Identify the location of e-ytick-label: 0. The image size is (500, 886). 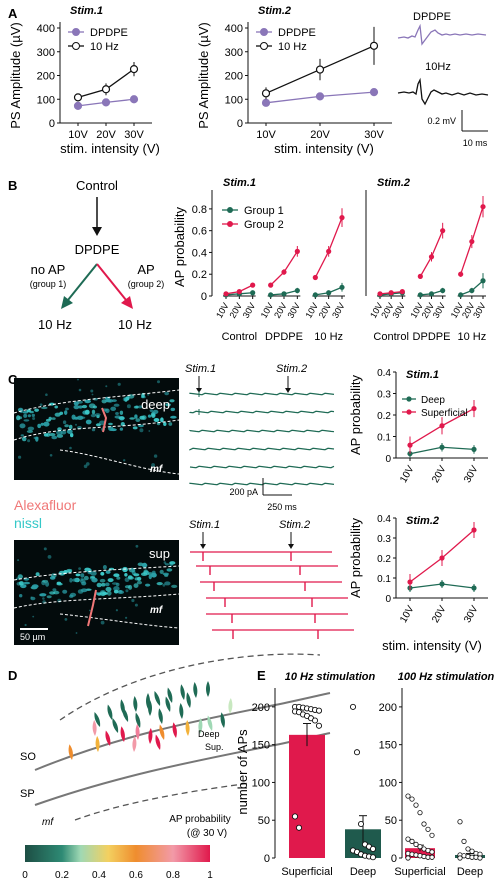
(394, 859).